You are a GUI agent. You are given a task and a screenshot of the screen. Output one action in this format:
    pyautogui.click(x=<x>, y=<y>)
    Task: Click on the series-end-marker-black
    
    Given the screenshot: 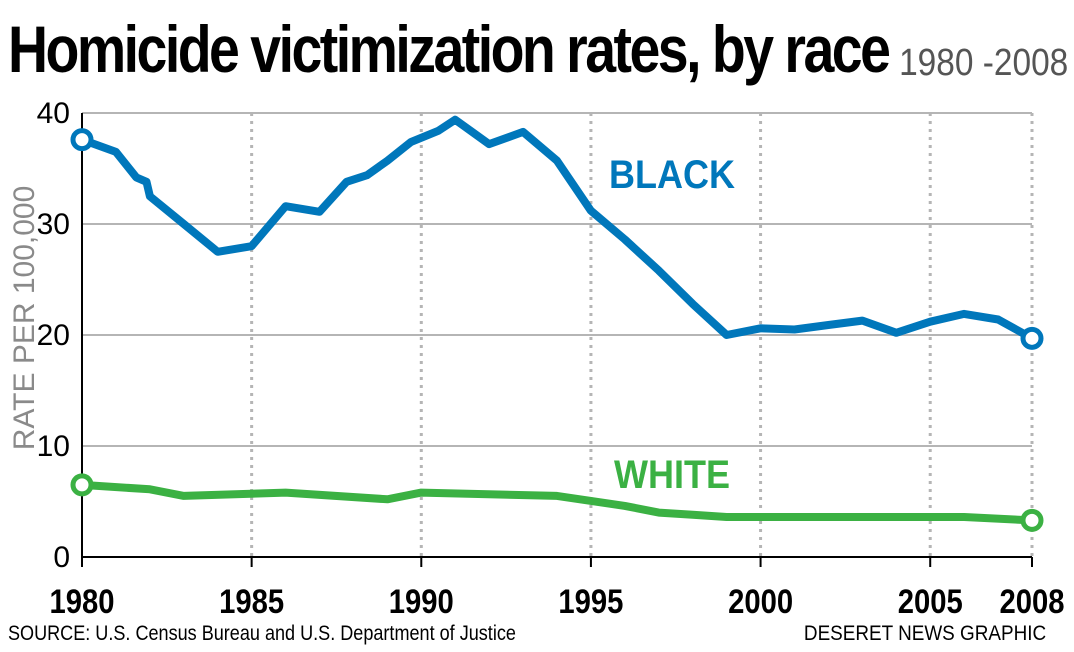 What is the action you would take?
    pyautogui.click(x=1032, y=338)
    